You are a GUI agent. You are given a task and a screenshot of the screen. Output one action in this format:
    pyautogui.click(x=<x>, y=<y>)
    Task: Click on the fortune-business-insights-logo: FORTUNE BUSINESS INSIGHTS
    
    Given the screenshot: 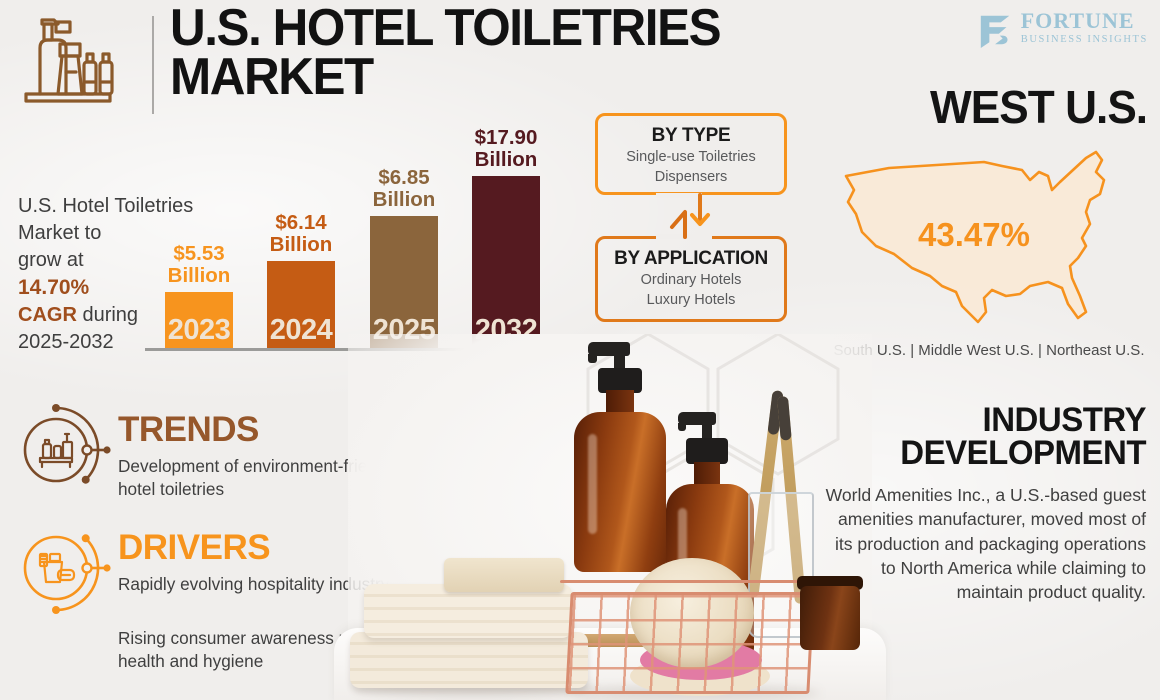 What is the action you would take?
    pyautogui.click(x=1062, y=29)
    